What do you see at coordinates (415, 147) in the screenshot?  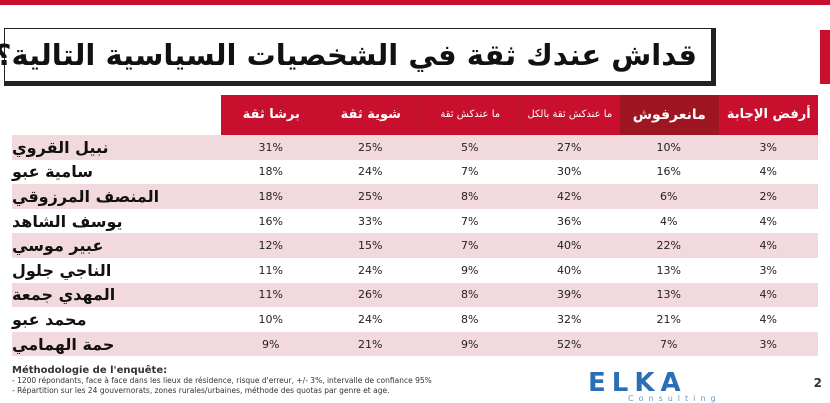 I see `table-row: نبيل القروي 31% 25% 5% 27% 10% 3%` at bounding box center [415, 147].